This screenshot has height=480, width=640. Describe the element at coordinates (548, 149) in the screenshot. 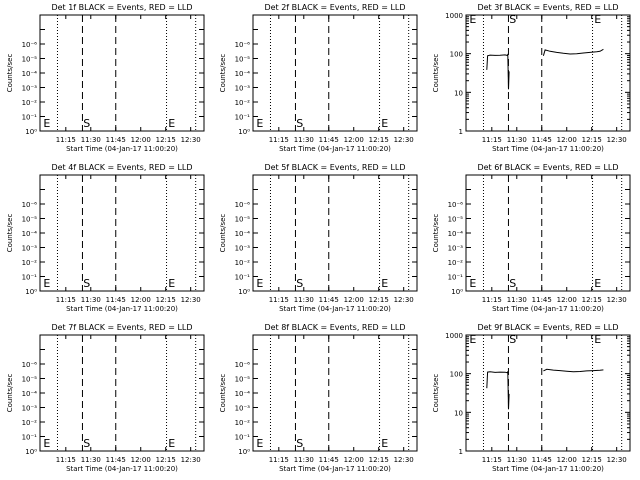

I see `chart-det3-xlabel: Start Time (04-Jan-17 11:00:20)` at that location.